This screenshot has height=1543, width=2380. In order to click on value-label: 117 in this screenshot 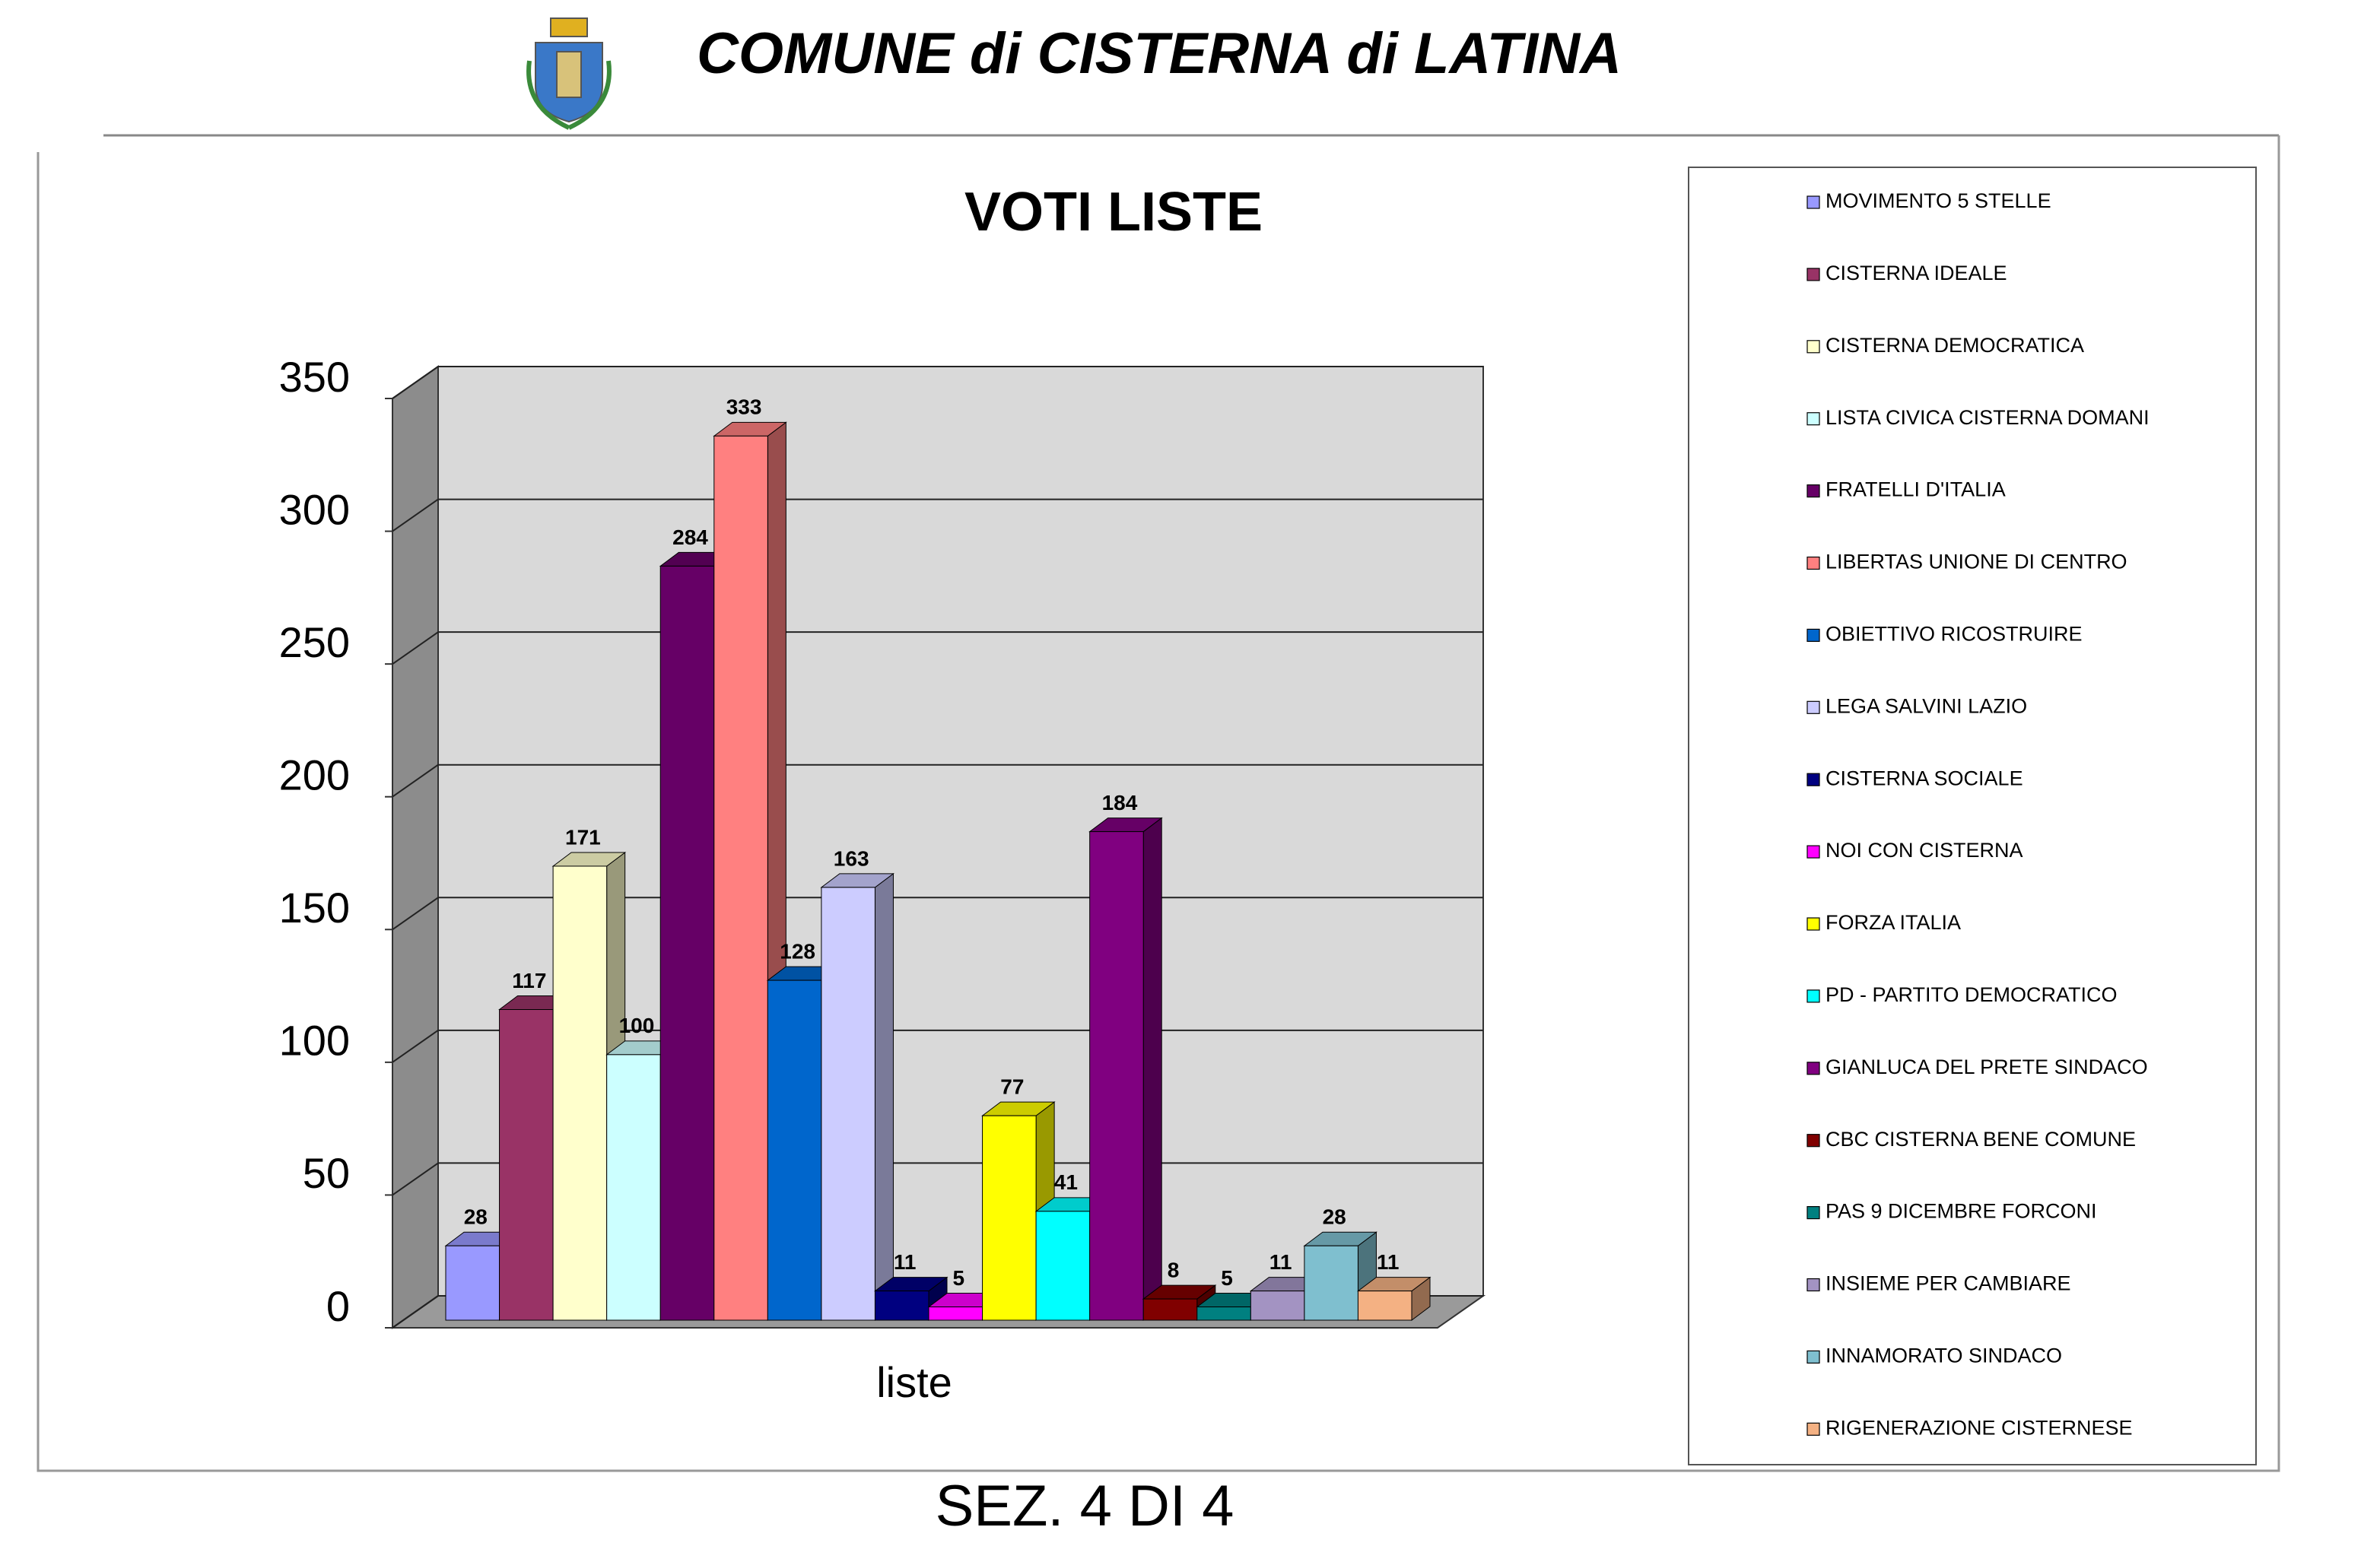, I will do `click(529, 981)`.